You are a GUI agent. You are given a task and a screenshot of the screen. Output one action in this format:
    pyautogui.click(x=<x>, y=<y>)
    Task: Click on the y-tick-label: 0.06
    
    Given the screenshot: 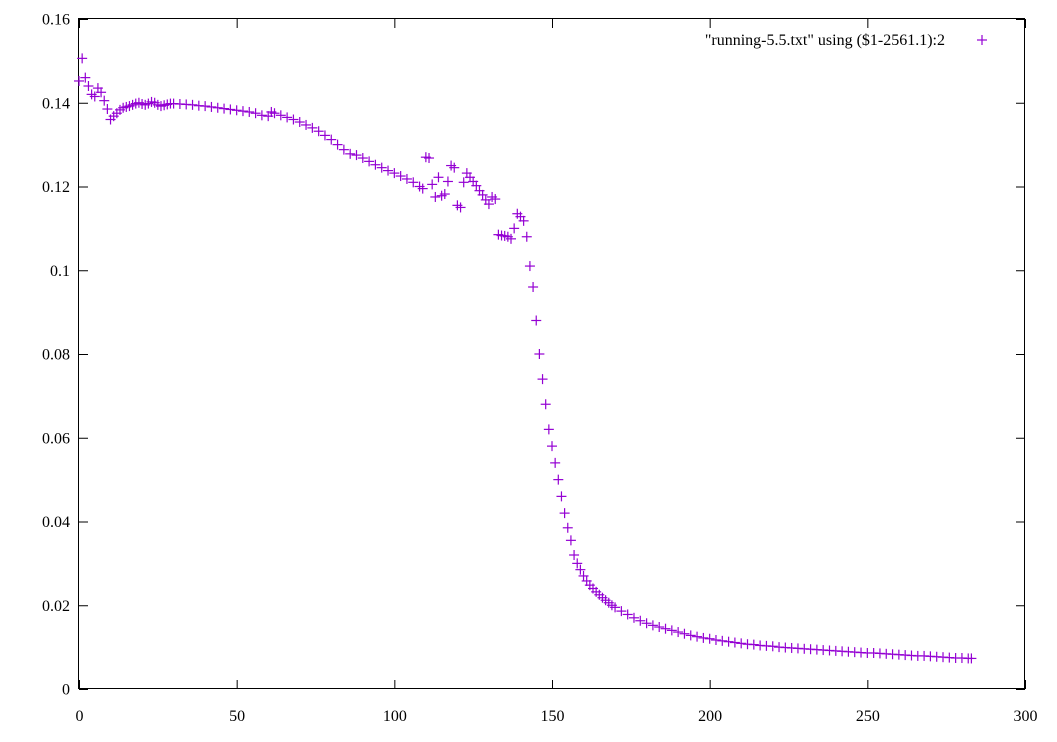 What is the action you would take?
    pyautogui.click(x=56, y=438)
    